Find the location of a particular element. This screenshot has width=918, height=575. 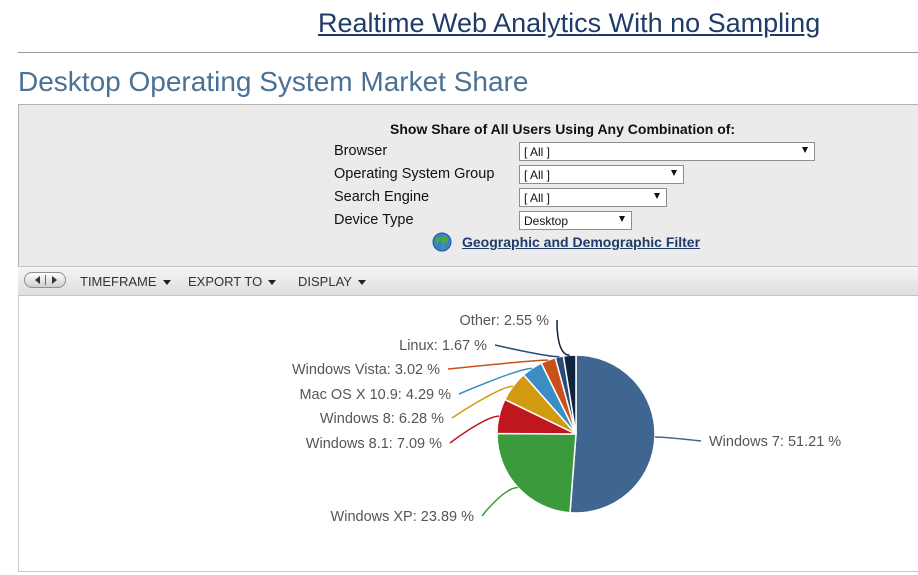

slice-label: Windows 7: 51.21 % is located at coordinates (775, 442).